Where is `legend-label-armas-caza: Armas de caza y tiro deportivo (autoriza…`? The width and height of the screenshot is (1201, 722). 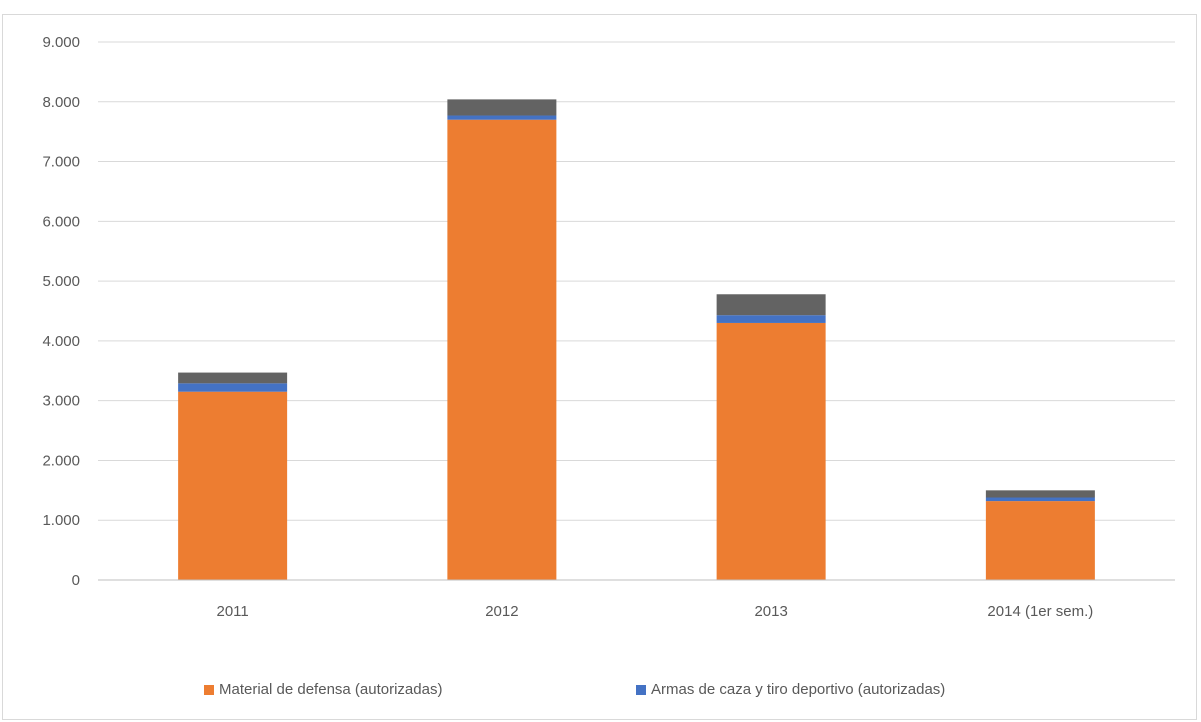
legend-label-armas-caza: Armas de caza y tiro deportivo (autoriza… is located at coordinates (798, 689).